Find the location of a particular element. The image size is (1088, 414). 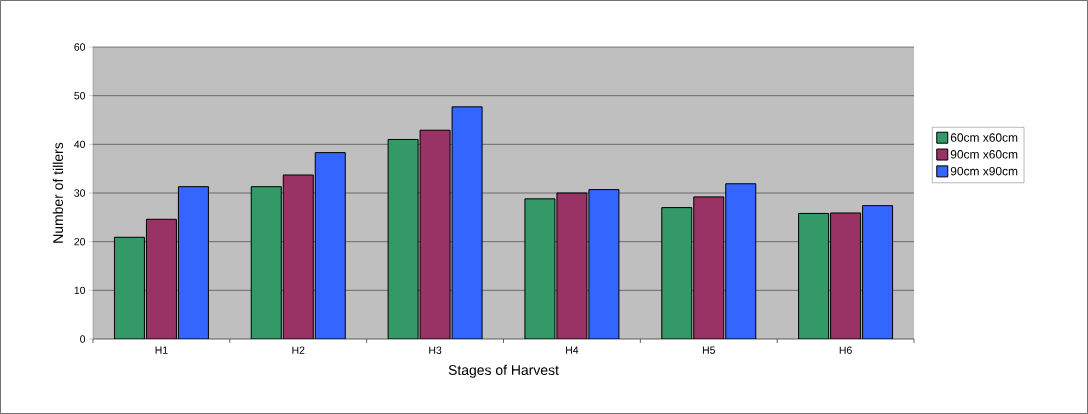

y-tick-label: 40 is located at coordinates (80, 144).